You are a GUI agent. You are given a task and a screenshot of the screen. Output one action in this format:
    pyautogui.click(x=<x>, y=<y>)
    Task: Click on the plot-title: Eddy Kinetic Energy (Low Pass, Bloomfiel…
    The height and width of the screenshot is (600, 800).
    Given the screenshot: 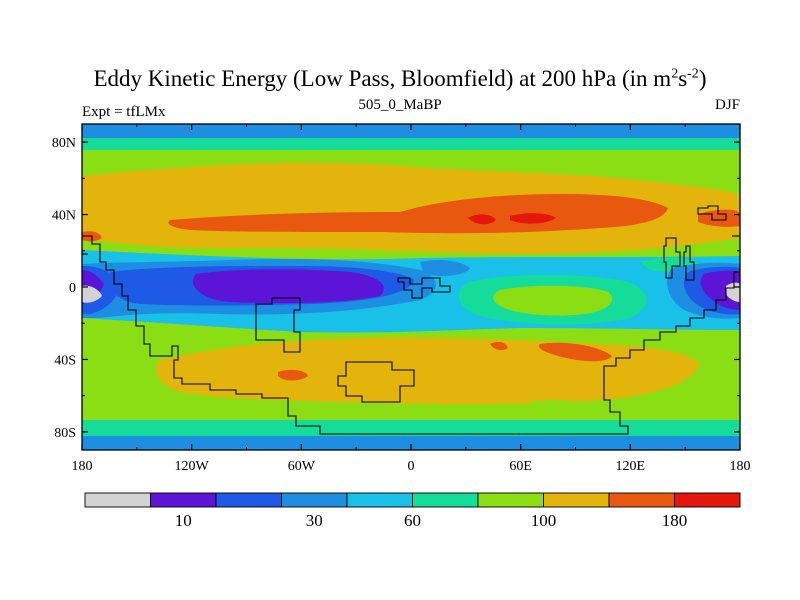 What is the action you would take?
    pyautogui.click(x=400, y=78)
    